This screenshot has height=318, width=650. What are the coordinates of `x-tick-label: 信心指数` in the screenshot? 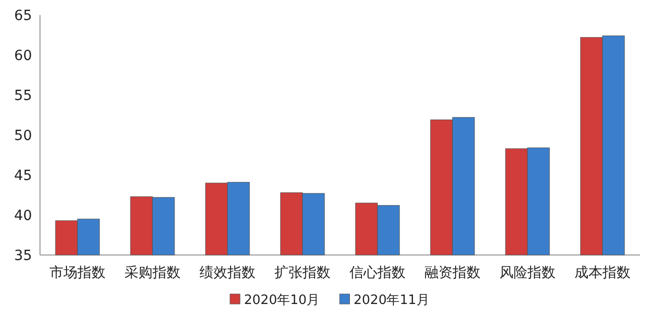 It's located at (378, 273).